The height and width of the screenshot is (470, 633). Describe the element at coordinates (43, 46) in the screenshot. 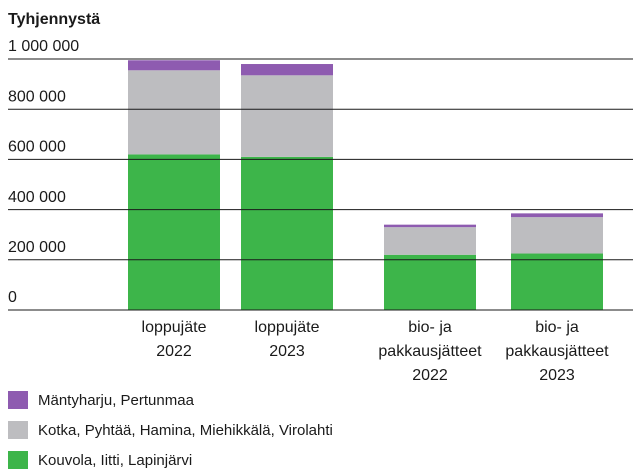

I see `y-tick-label: 1 000 000` at that location.